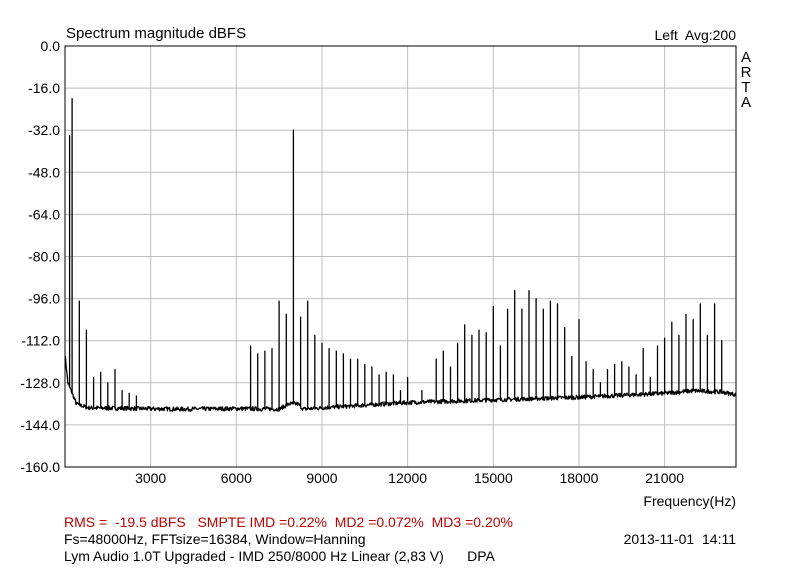 This screenshot has height=581, width=801. What do you see at coordinates (40, 341) in the screenshot?
I see `y-tick-label: -112.0` at bounding box center [40, 341].